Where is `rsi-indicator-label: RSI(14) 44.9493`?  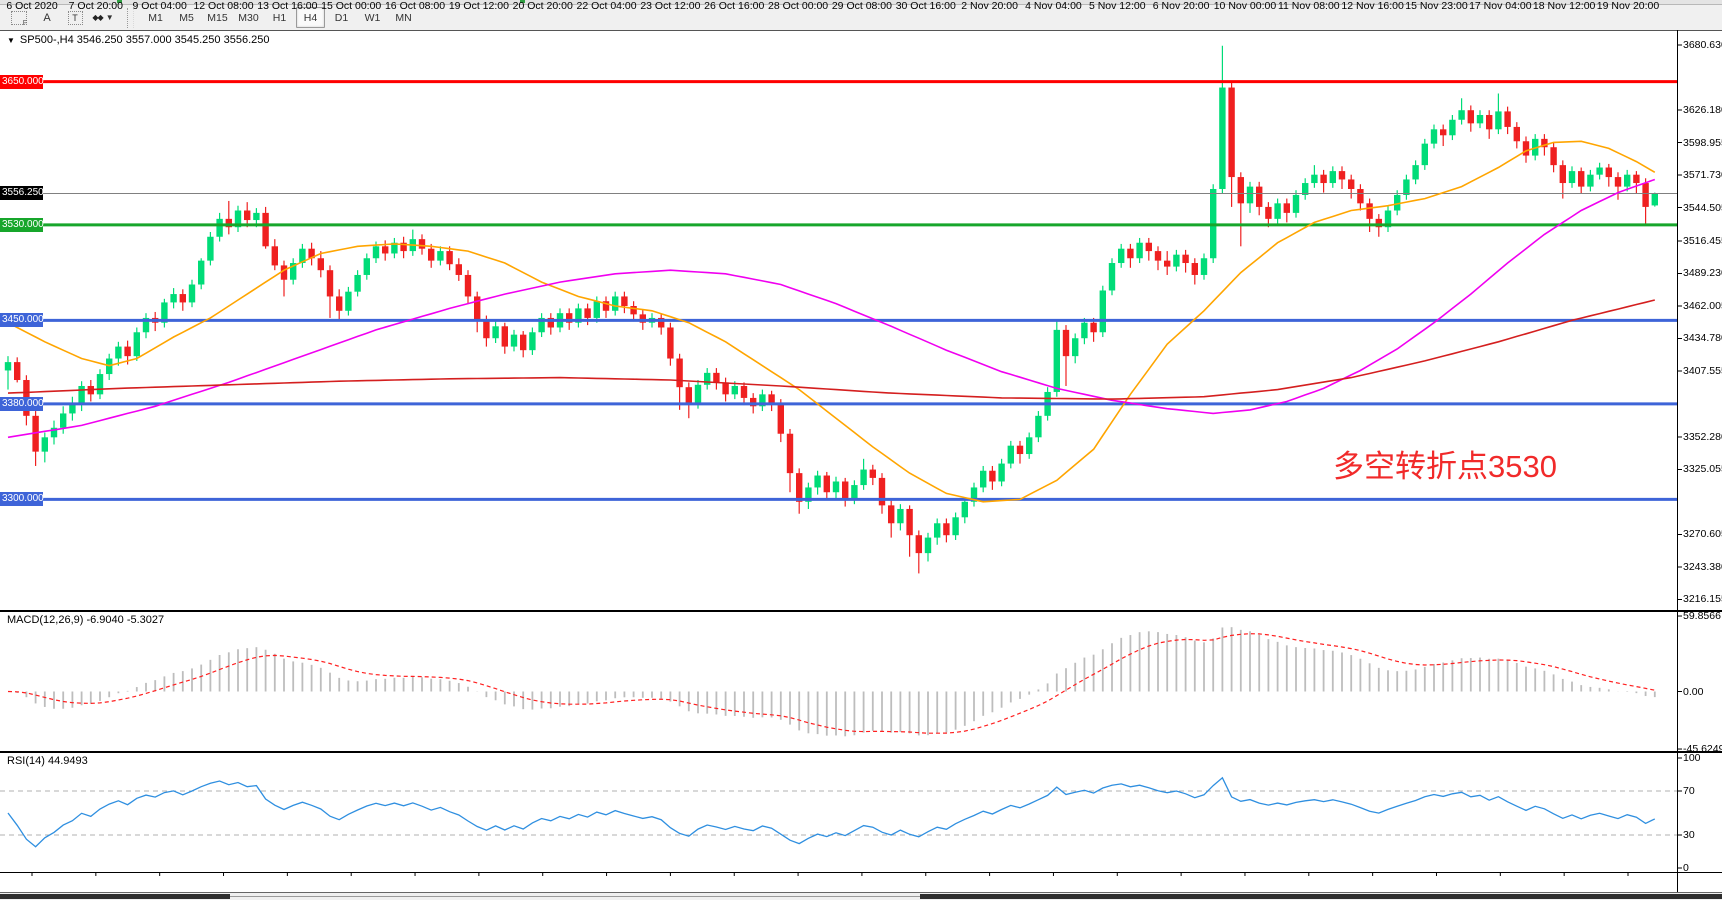 rsi-indicator-label: RSI(14) 44.9493 is located at coordinates (47, 761).